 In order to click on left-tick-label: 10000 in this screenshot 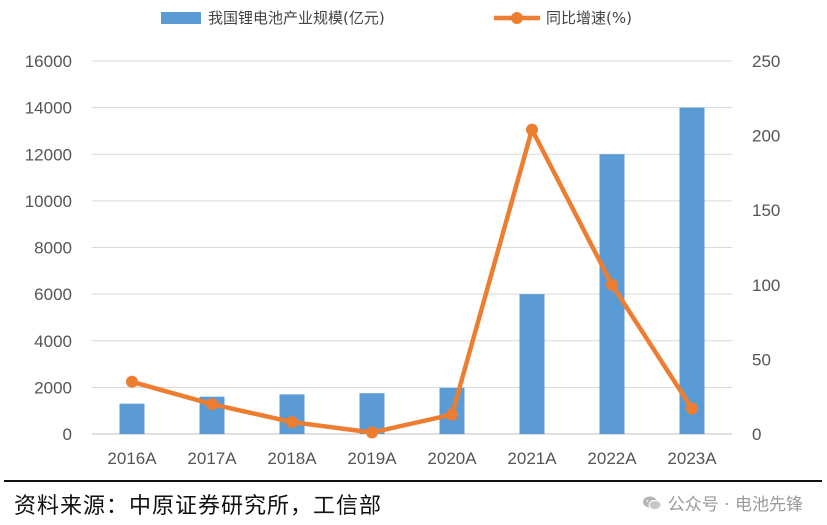, I will do `click(48, 201)`.